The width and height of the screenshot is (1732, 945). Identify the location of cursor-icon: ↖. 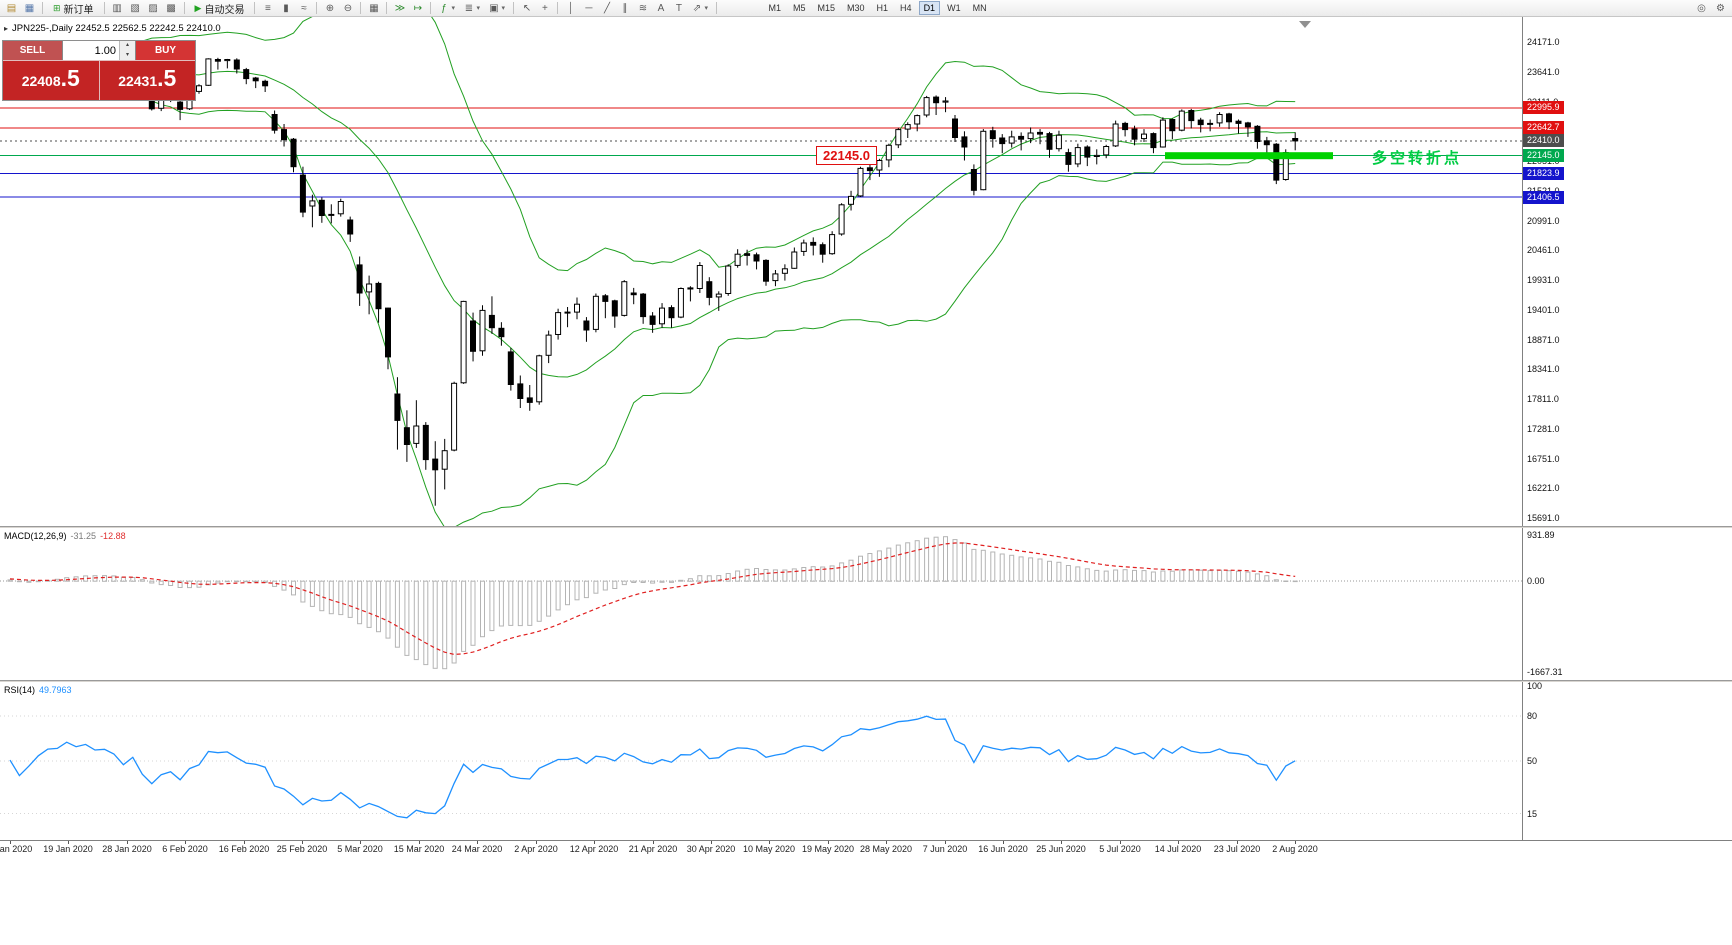
(527, 8).